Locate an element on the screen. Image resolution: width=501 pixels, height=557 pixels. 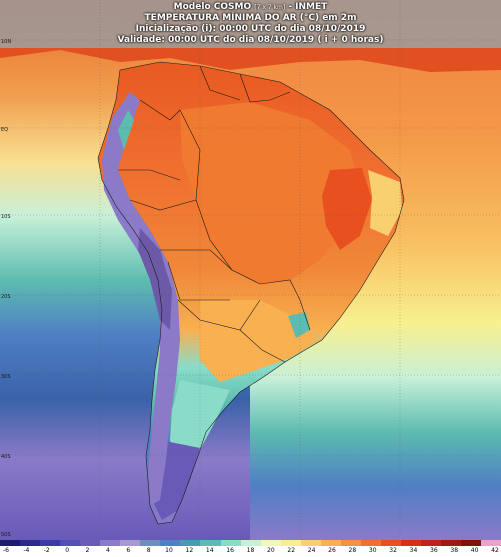
lat-label: EQ is located at coordinates (4, 130).